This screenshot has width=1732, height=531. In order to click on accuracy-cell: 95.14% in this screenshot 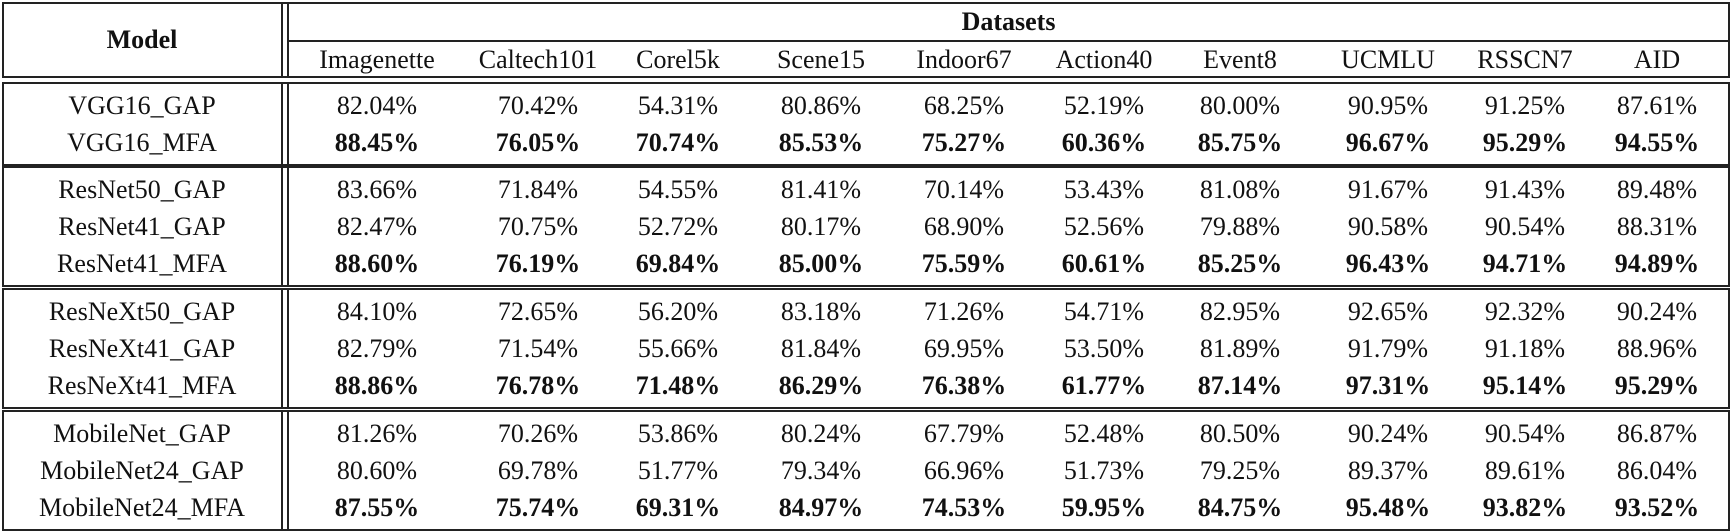, I will do `click(1525, 385)`.